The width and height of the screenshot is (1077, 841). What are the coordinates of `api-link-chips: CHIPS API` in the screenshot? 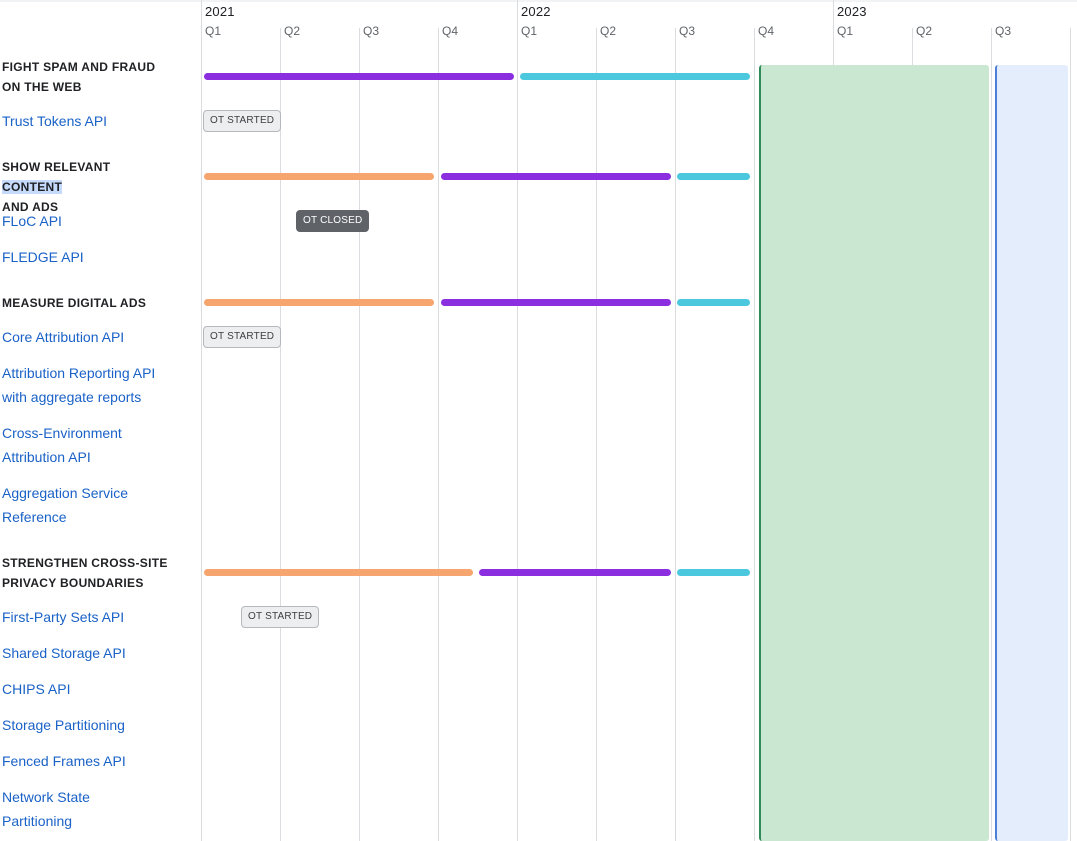 It's located at (36, 689).